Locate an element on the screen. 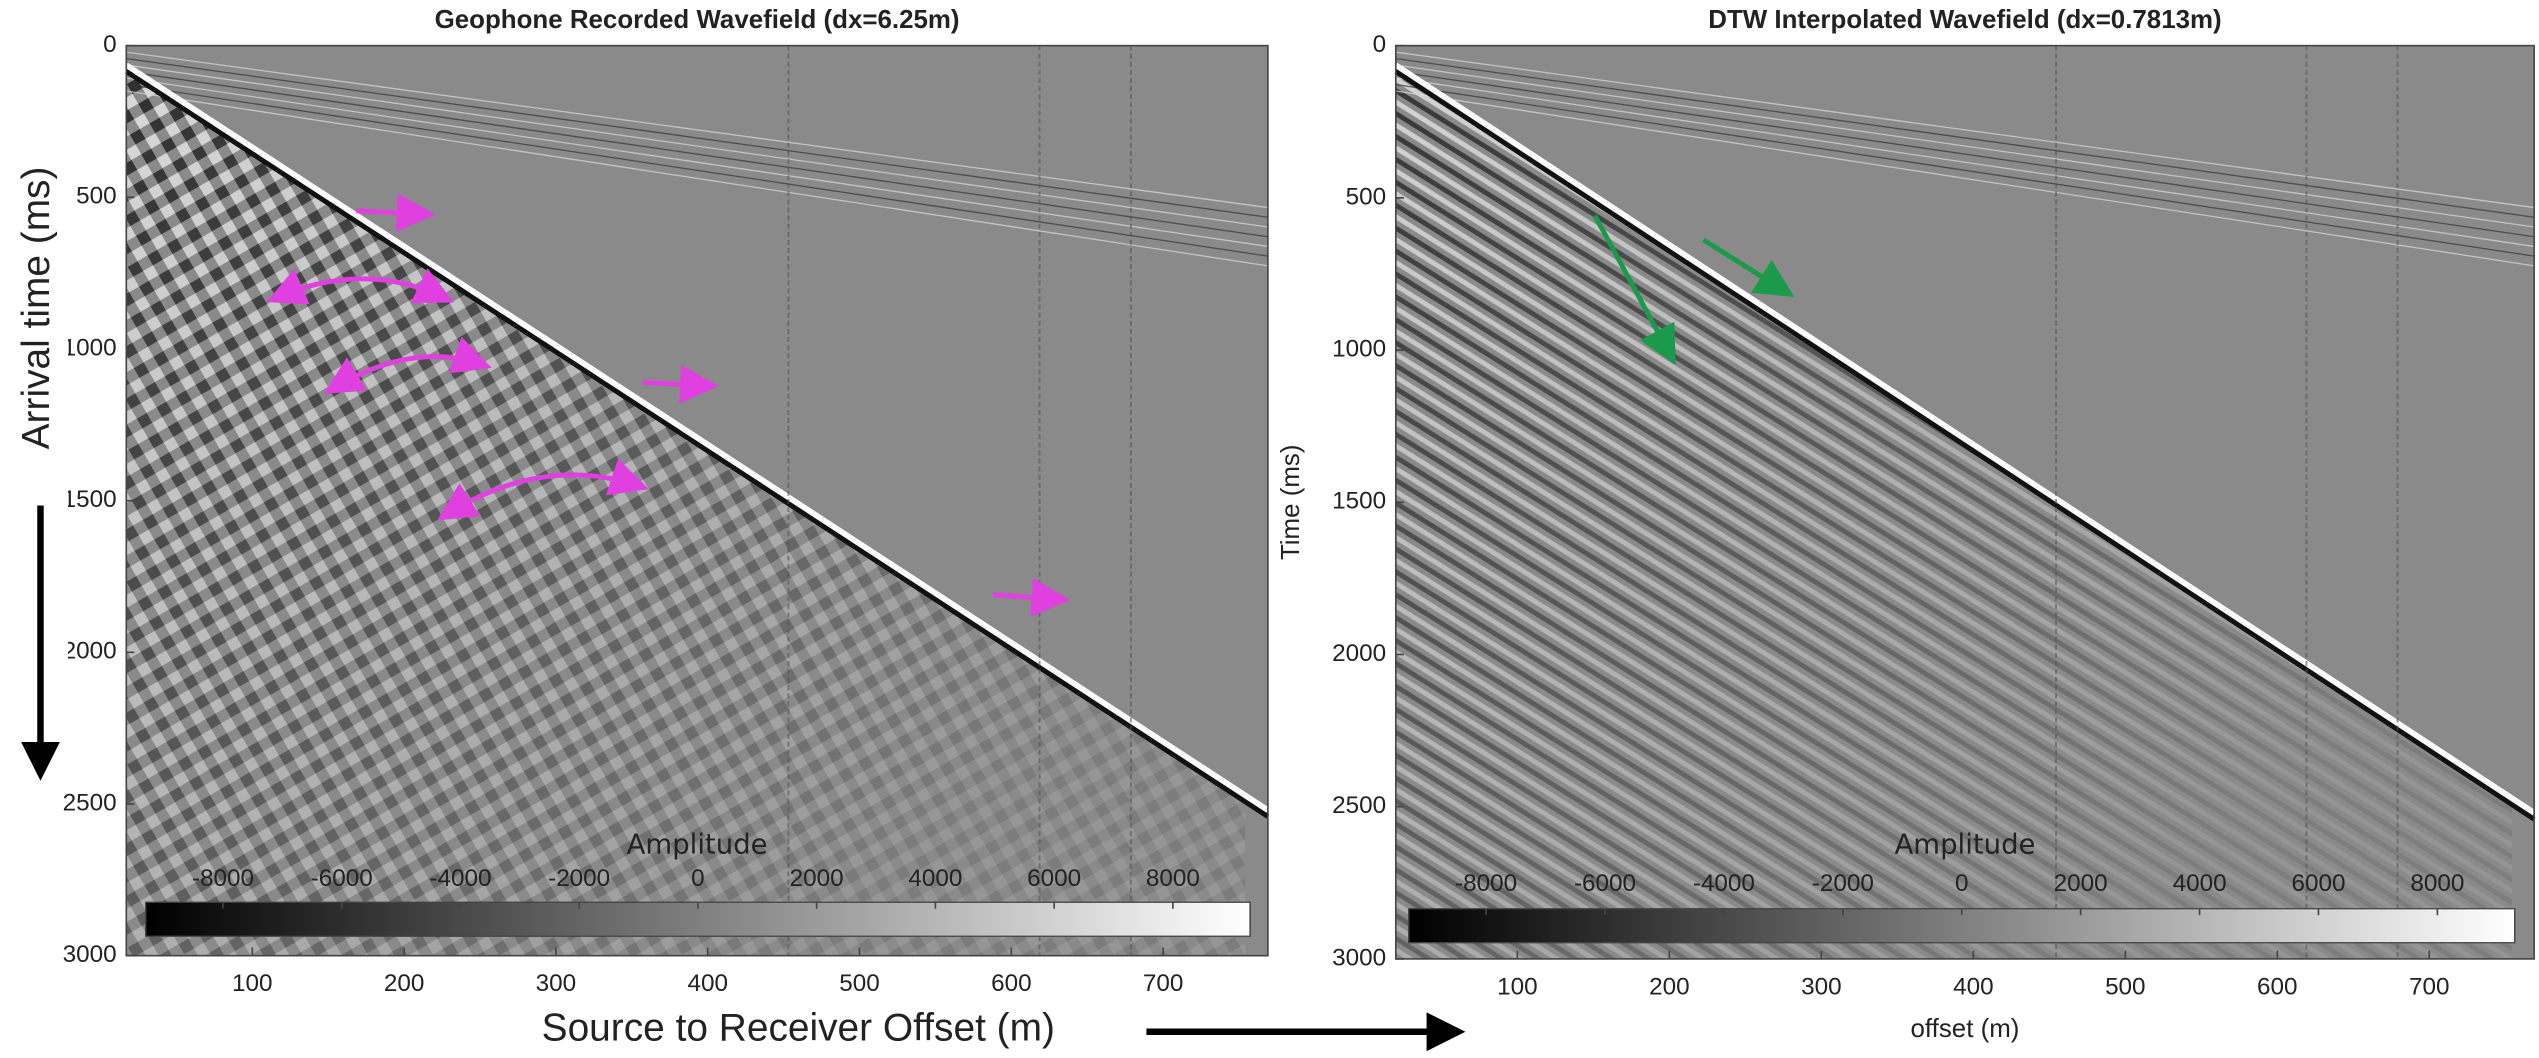 Image resolution: width=2539 pixels, height=1058 pixels. y-axis-label: Time (ms) is located at coordinates (1291, 503).